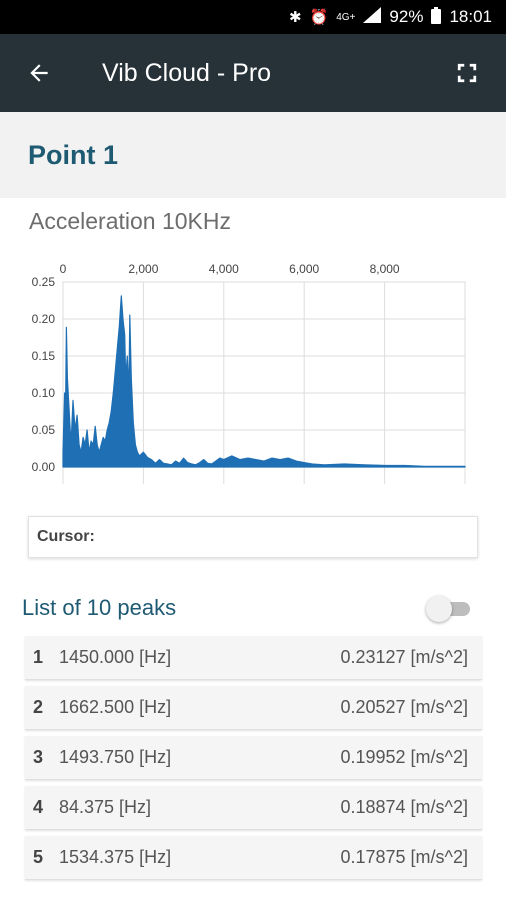 This screenshot has width=506, height=900. Describe the element at coordinates (38, 757) in the screenshot. I see `peak-index: 3` at that location.